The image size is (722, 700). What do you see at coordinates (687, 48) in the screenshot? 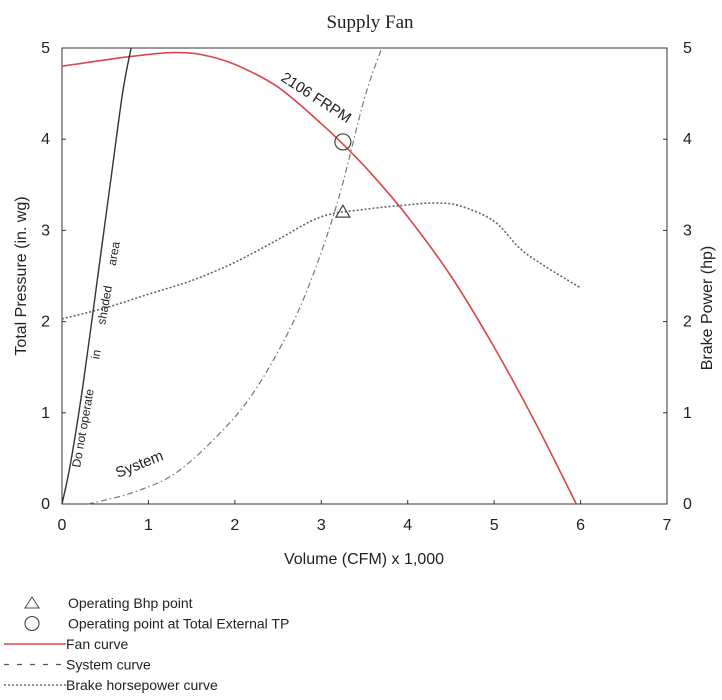
I see `y2-tick-label: 5` at bounding box center [687, 48].